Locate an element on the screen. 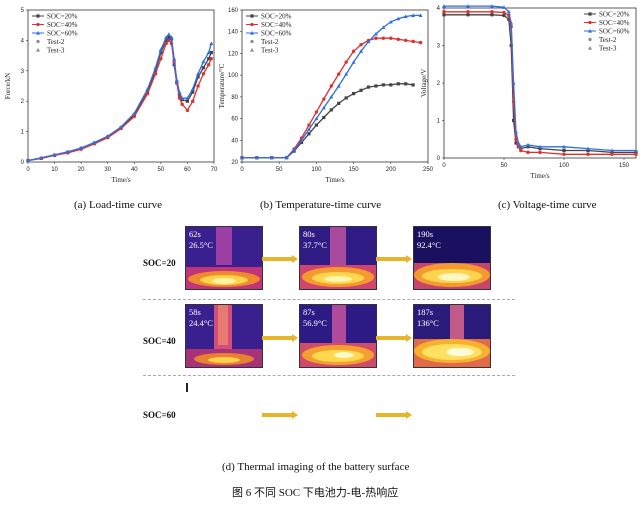 The image size is (640, 506). thermal-frame: 62s 26.5°C is located at coordinates (224, 258).